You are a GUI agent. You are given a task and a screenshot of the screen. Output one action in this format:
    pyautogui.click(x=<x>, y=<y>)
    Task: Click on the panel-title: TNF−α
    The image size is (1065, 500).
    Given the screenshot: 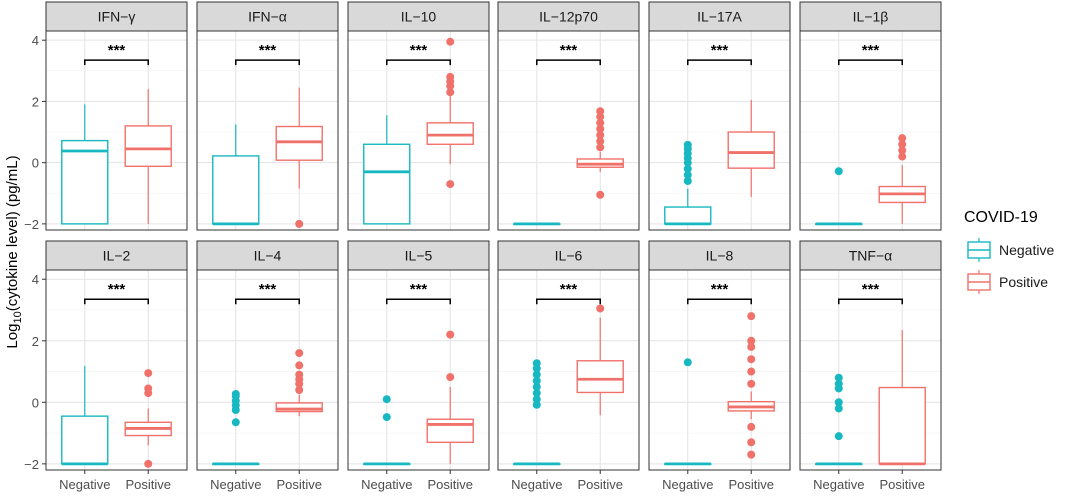 What is the action you would take?
    pyautogui.click(x=870, y=256)
    